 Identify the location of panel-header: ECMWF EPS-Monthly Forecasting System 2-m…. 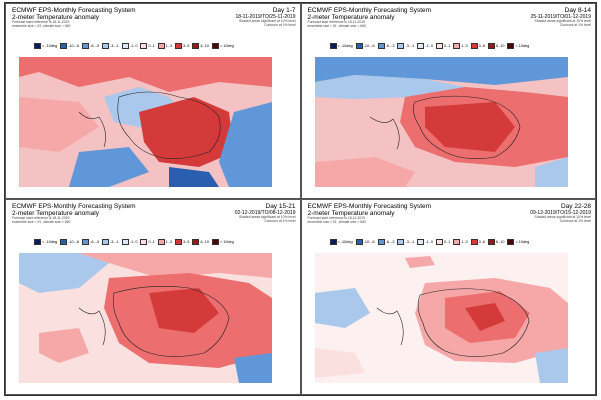
(154, 213).